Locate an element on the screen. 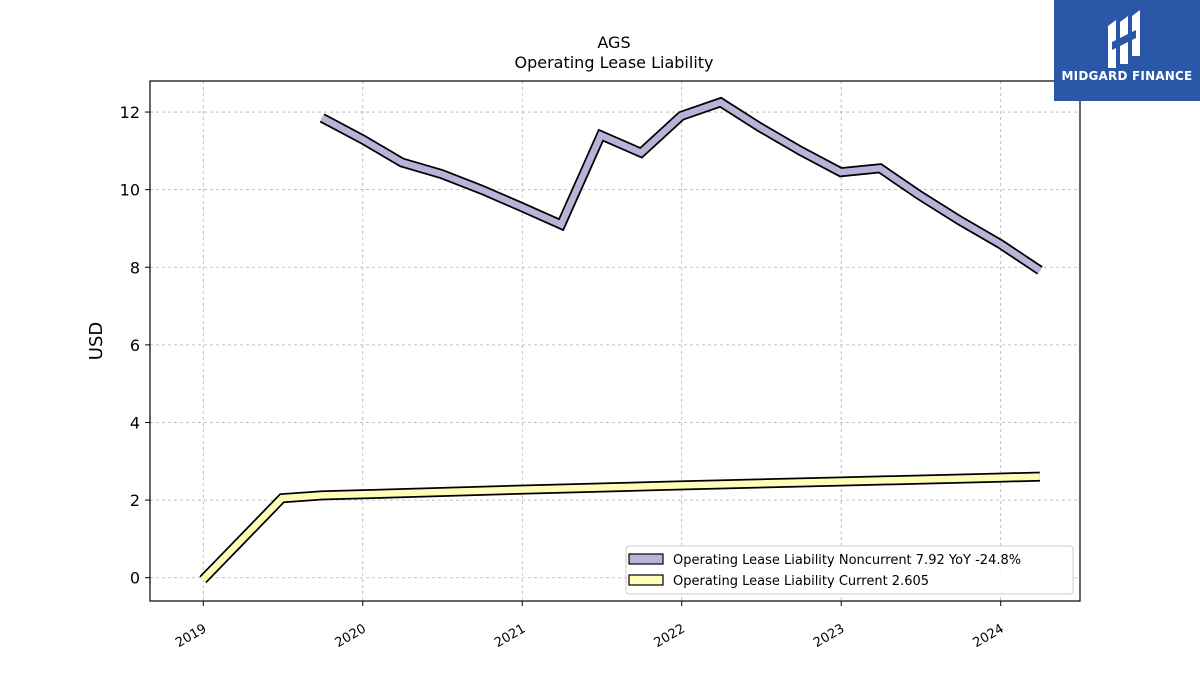 The width and height of the screenshot is (1200, 675). y-tick-label: 10 is located at coordinates (130, 190).